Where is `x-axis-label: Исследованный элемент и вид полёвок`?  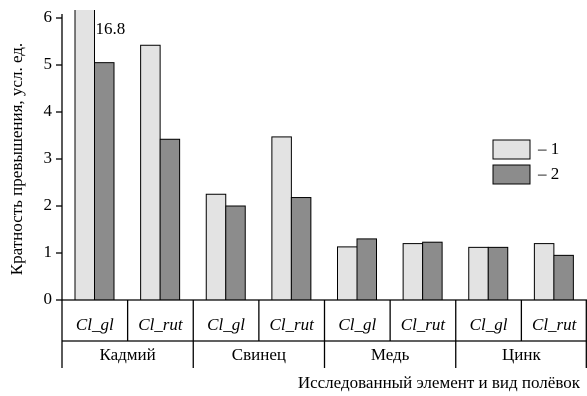 x-axis-label: Исследованный элемент и вид полёвок is located at coordinates (439, 382).